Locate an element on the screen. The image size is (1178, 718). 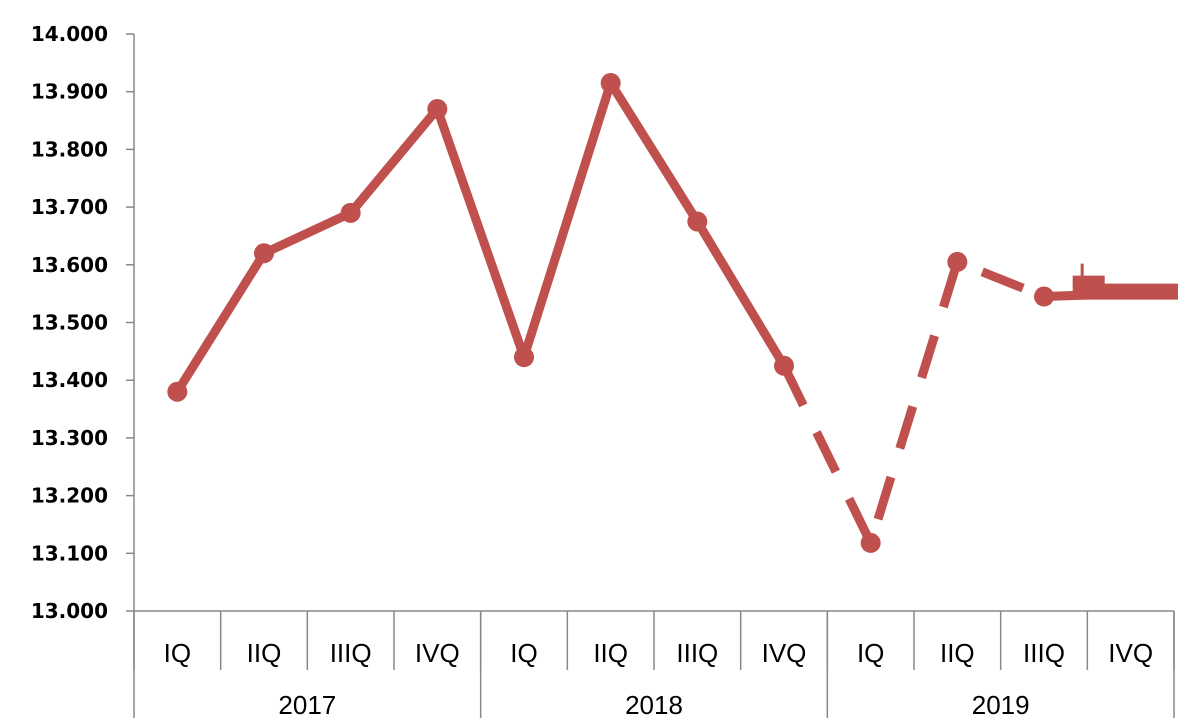
ship-mast is located at coordinates (1082, 270).